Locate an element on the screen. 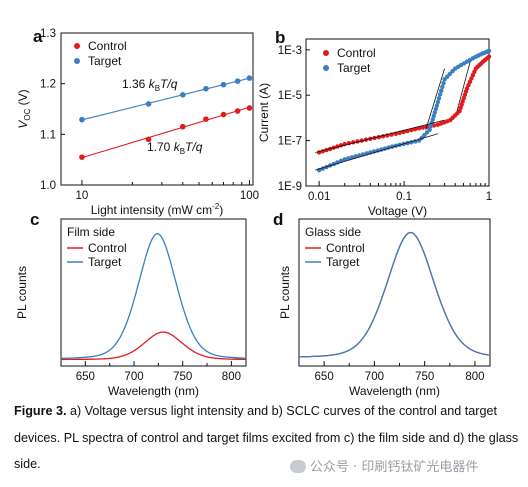 This screenshot has height=487, width=528. x-tick-label-b: 1 is located at coordinates (489, 197).